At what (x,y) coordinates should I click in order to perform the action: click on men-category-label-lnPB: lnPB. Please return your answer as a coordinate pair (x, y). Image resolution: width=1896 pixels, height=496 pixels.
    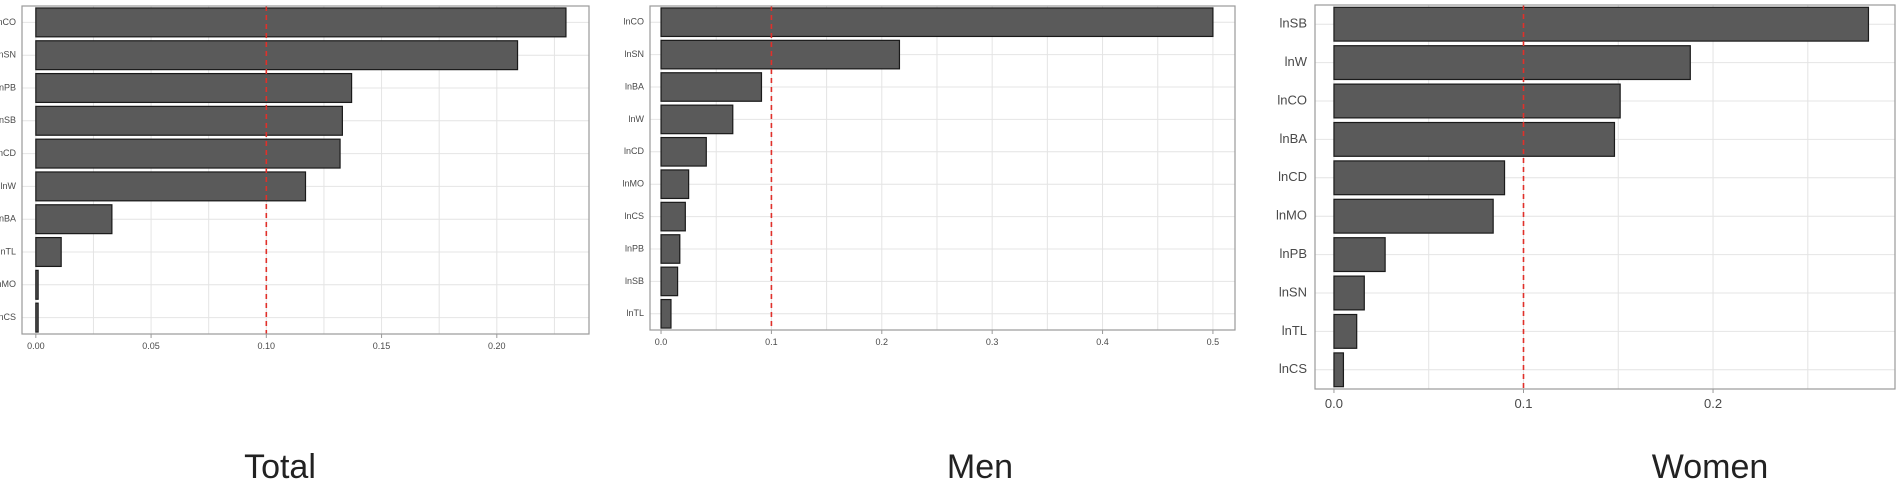
    Looking at the image, I should click on (634, 248).